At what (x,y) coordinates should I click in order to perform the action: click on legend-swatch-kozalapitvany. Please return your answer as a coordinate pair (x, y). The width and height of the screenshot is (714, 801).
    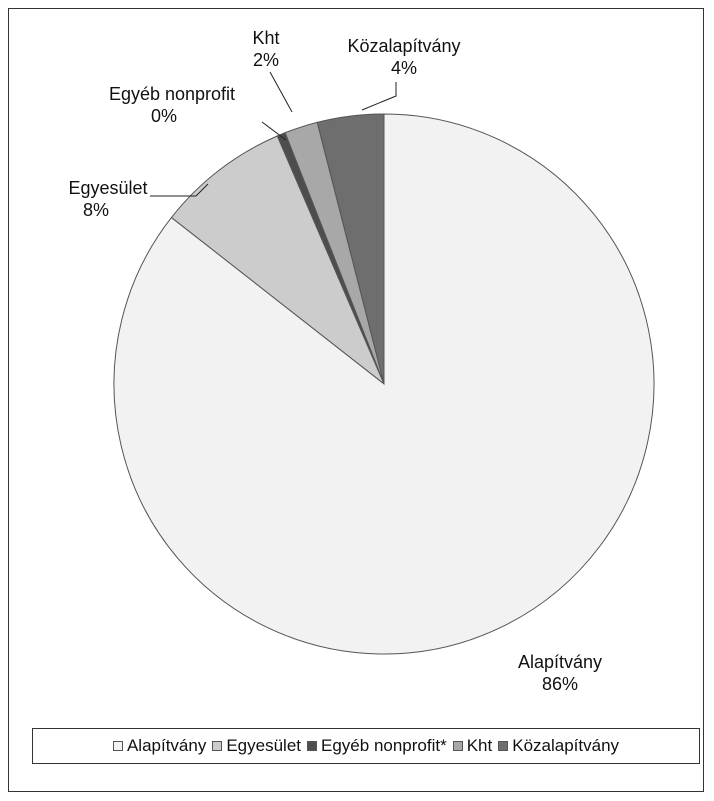
    Looking at the image, I should click on (503, 746).